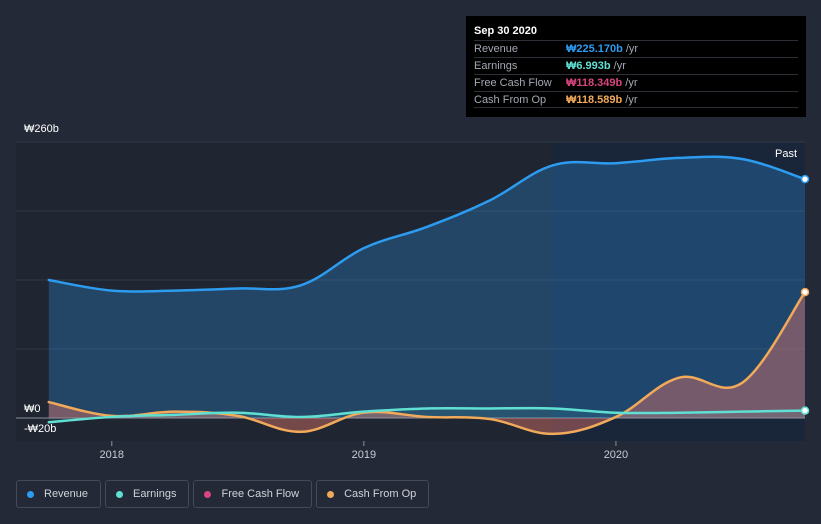 The width and height of the screenshot is (821, 524). What do you see at coordinates (112, 455) in the screenshot?
I see `x-tick-label: 2018` at bounding box center [112, 455].